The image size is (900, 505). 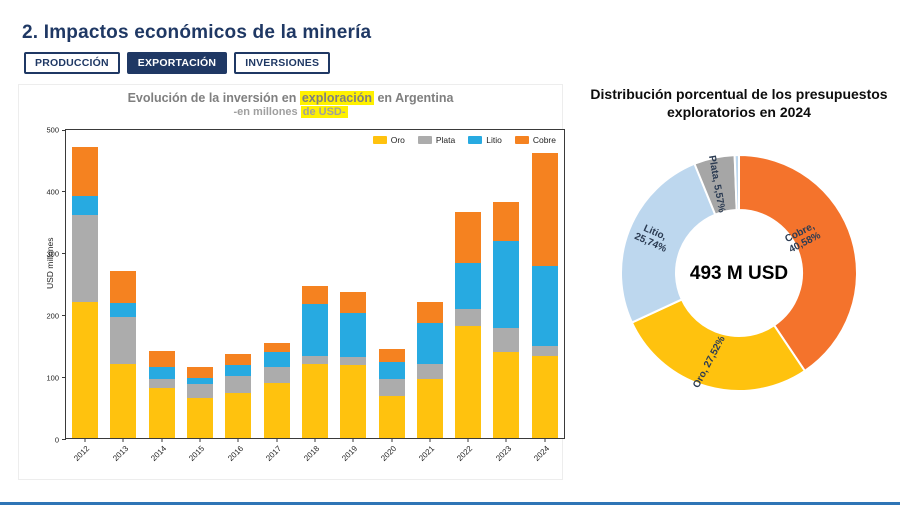 I want to click on y-tick-label: 100, so click(x=52, y=378).